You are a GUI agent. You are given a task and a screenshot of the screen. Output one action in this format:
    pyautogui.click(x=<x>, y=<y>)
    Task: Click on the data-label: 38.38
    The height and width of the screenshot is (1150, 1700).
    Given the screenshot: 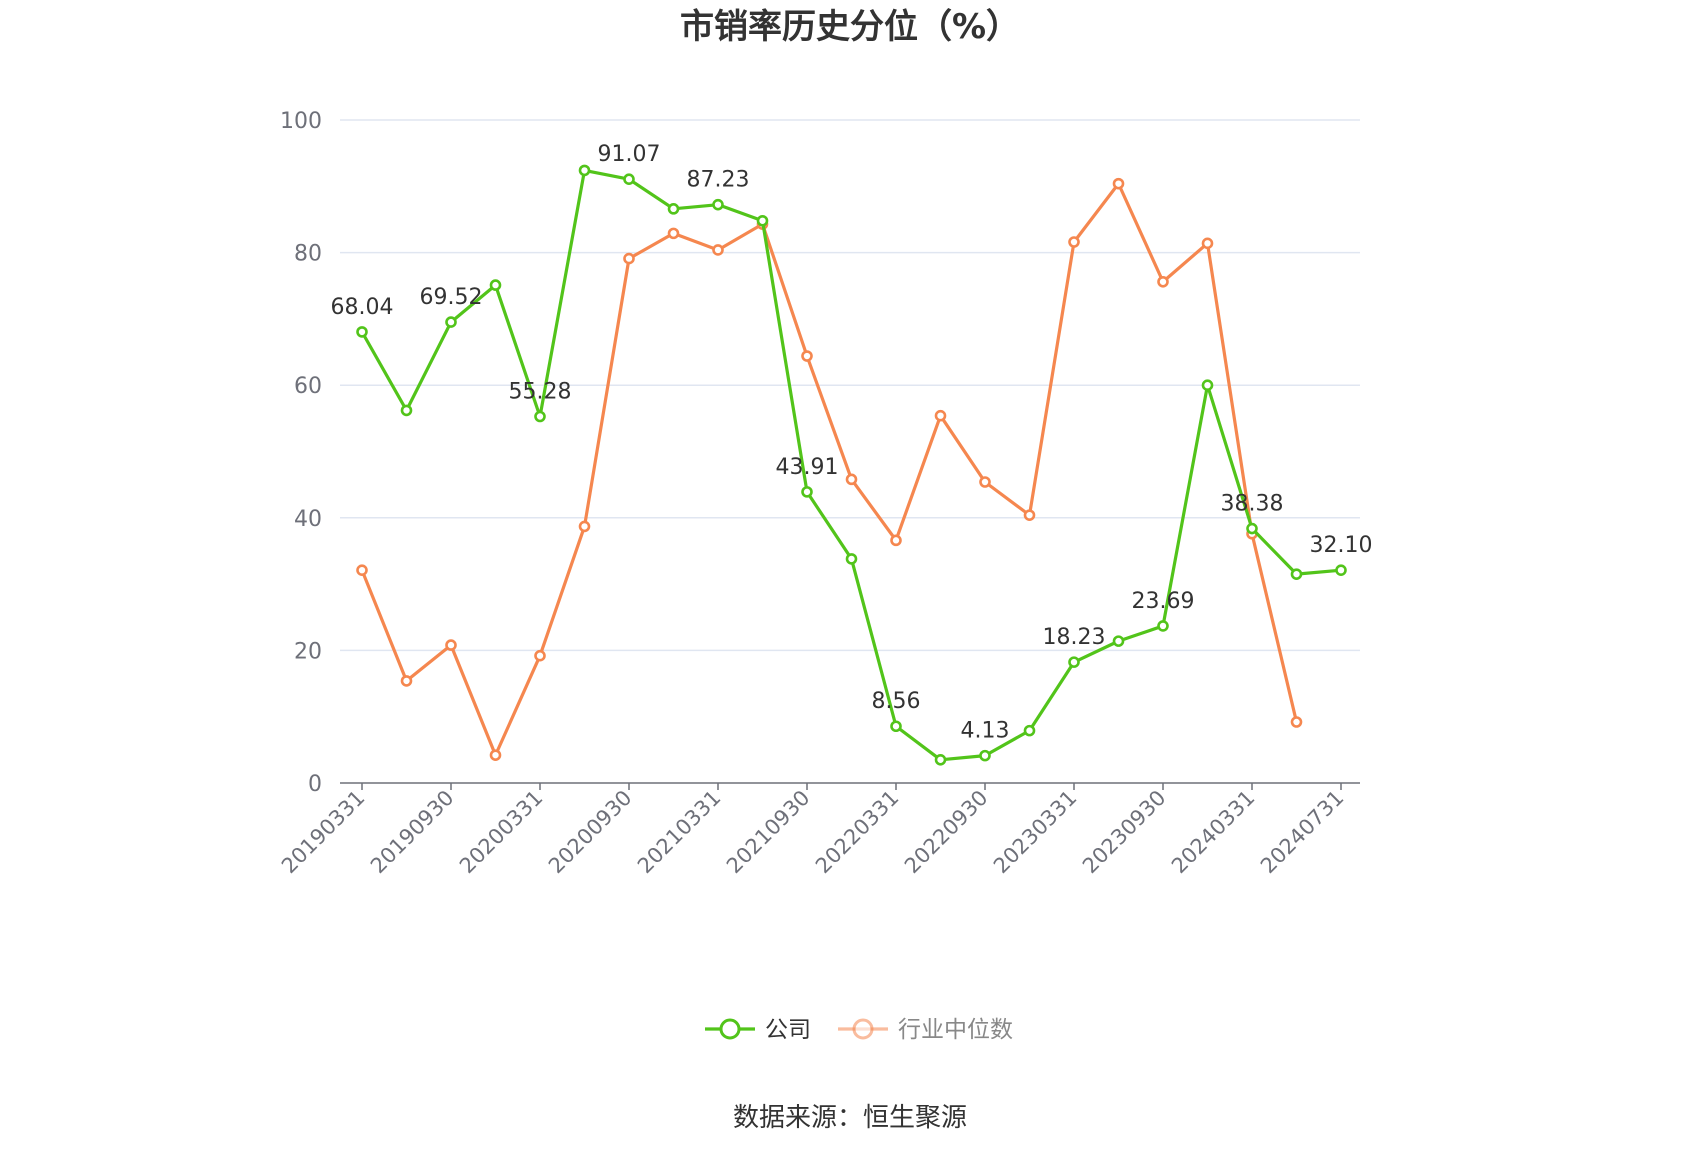 What is the action you would take?
    pyautogui.click(x=1252, y=504)
    